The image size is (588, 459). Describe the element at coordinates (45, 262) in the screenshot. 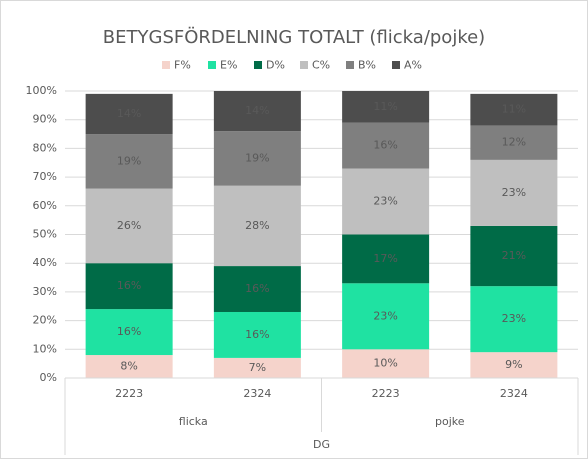

I see `y-tick-label: 40%` at that location.